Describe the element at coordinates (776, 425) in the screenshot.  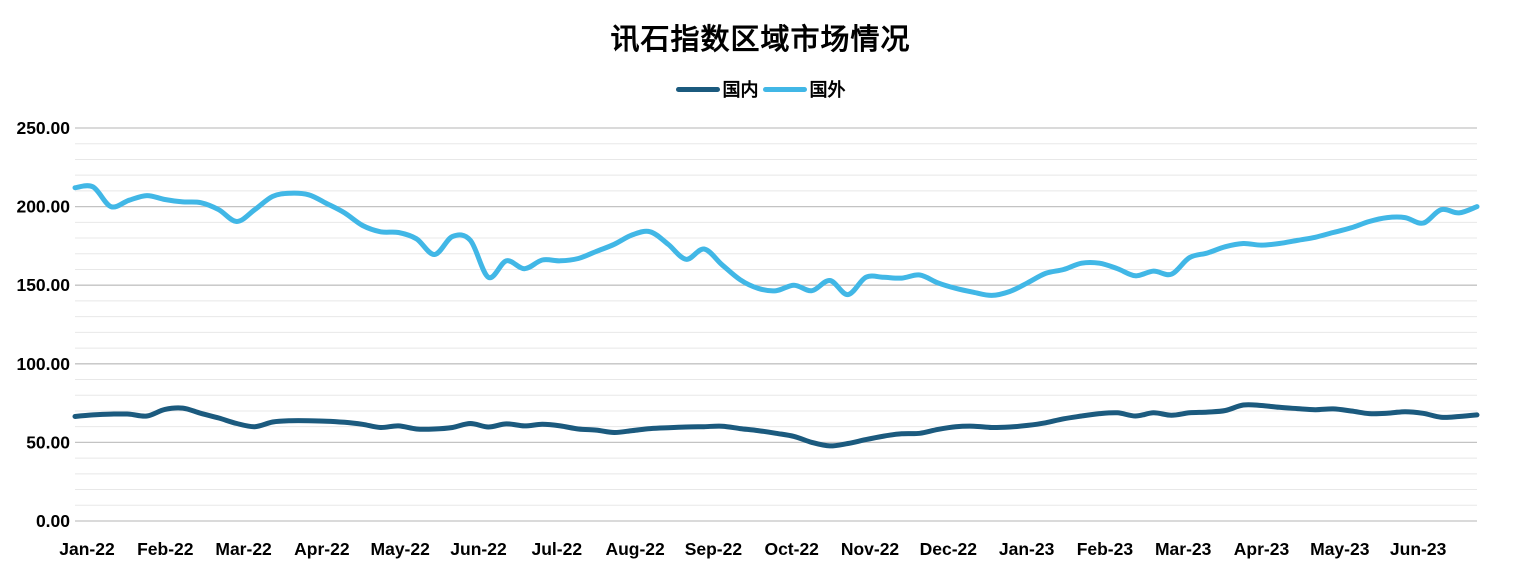
I see `series-line-domestic` at that location.